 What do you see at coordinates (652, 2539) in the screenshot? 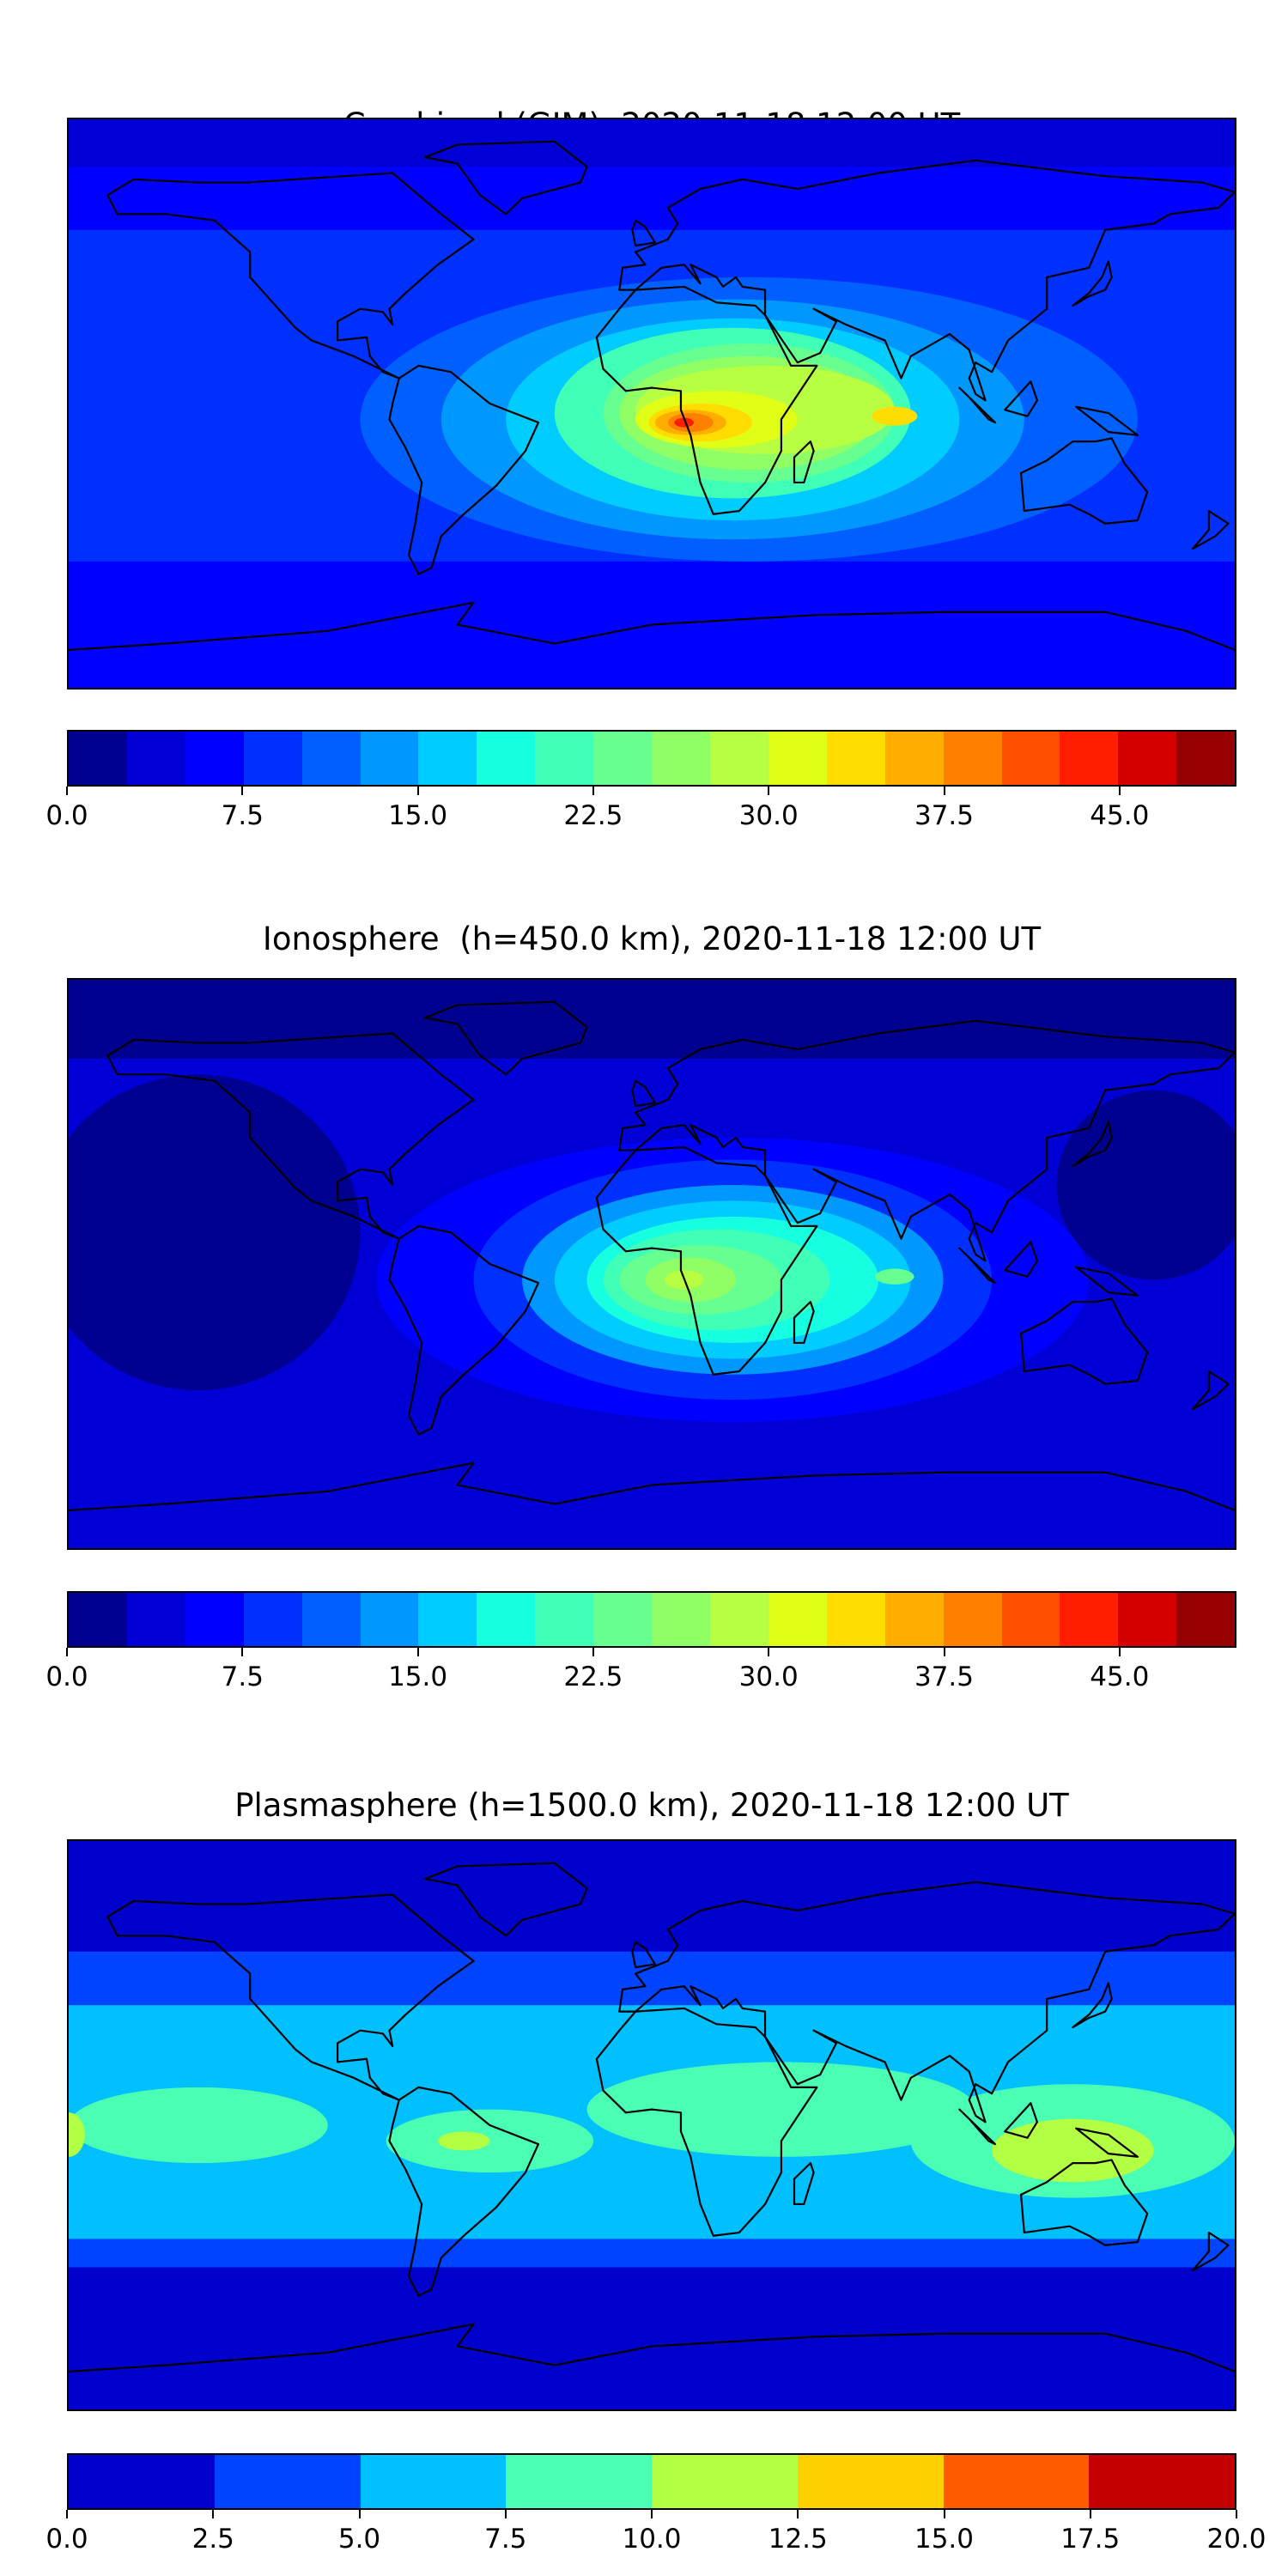
I see `colorbar-tick-label: 10.0` at bounding box center [652, 2539].